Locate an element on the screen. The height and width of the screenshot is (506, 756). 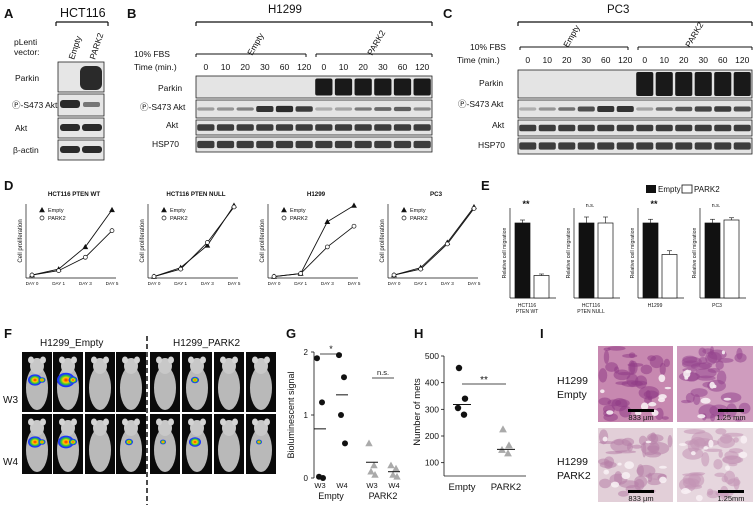
lane-label-empty: Empty is located at coordinates (74, 47).